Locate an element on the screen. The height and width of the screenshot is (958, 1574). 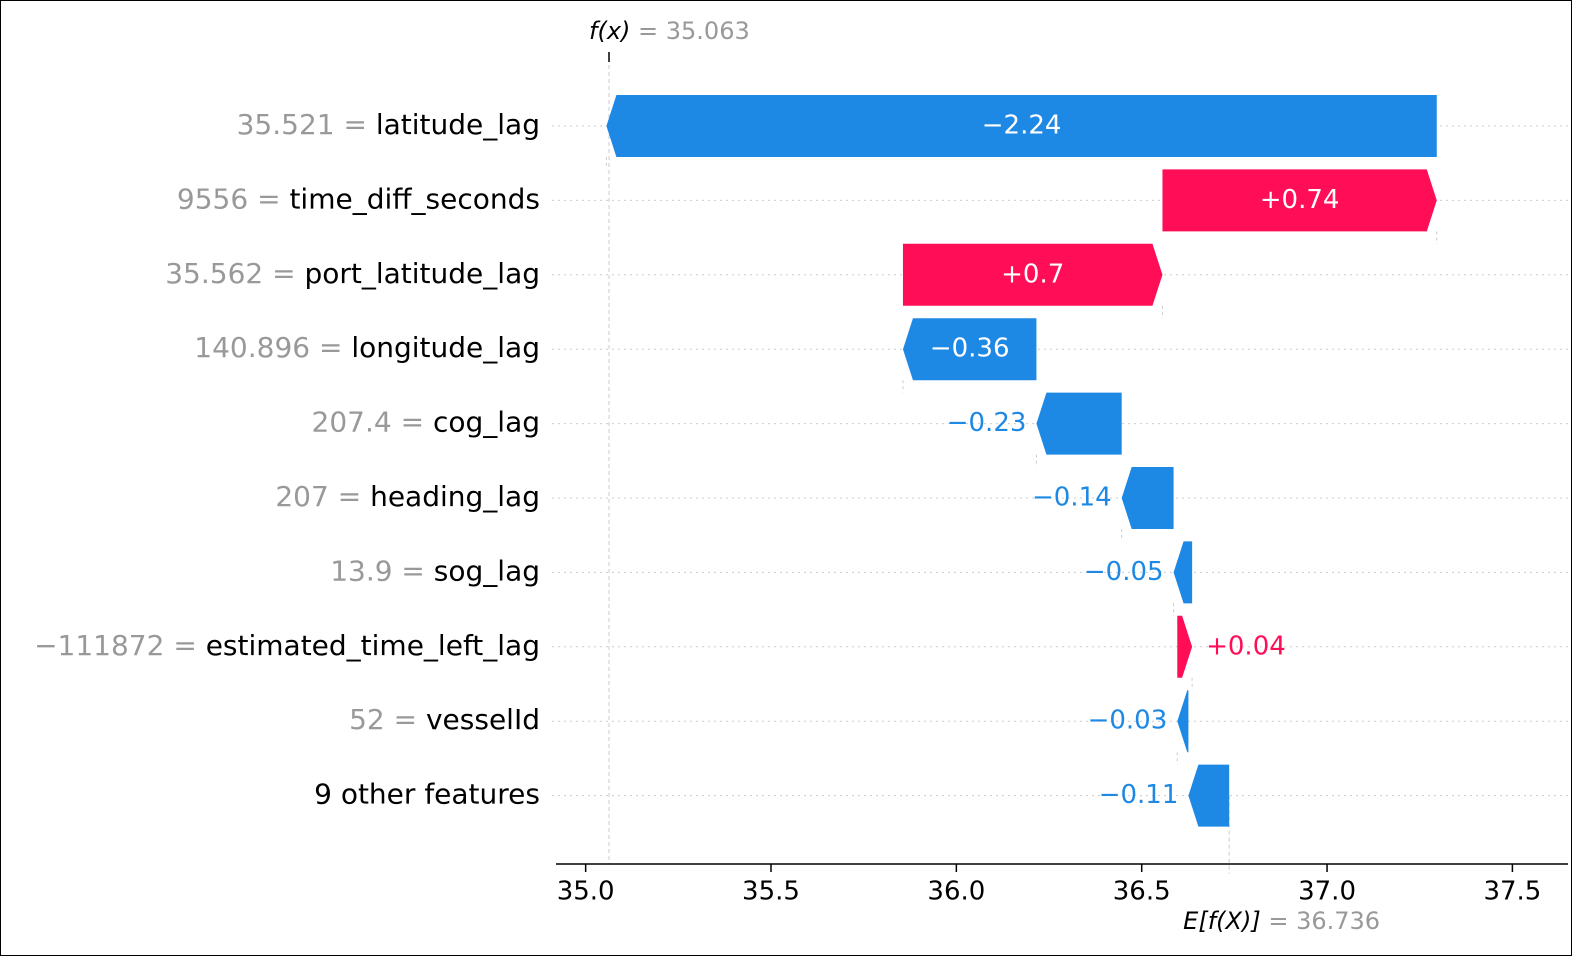
expected-equals: = is located at coordinates (1278, 921).